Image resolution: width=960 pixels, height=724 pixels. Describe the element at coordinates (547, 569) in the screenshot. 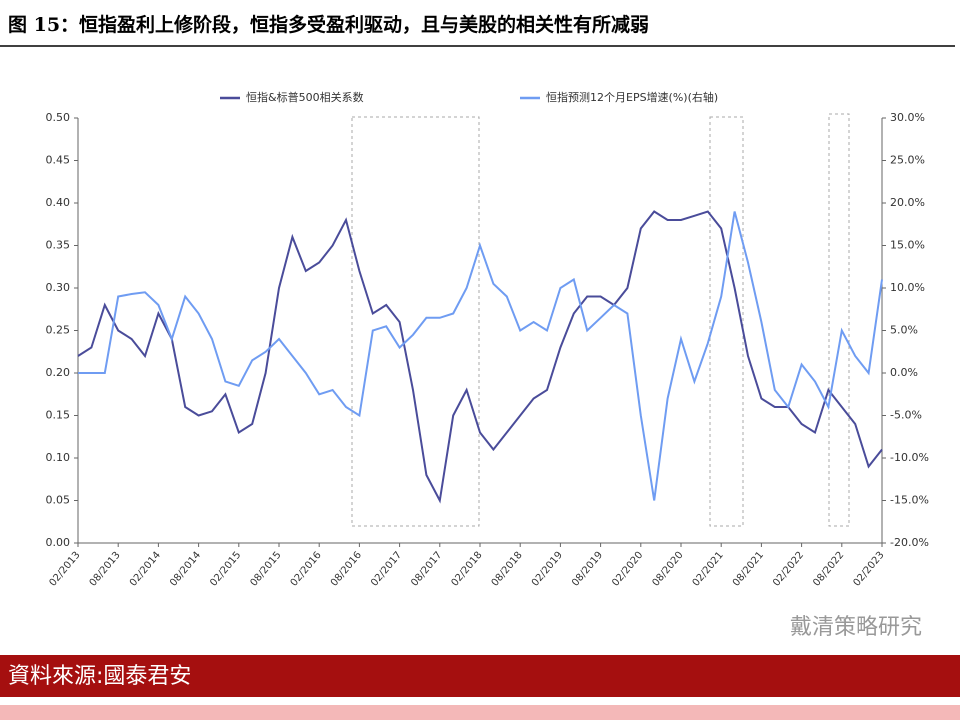

I see `x-tick-label: 02/2019` at that location.